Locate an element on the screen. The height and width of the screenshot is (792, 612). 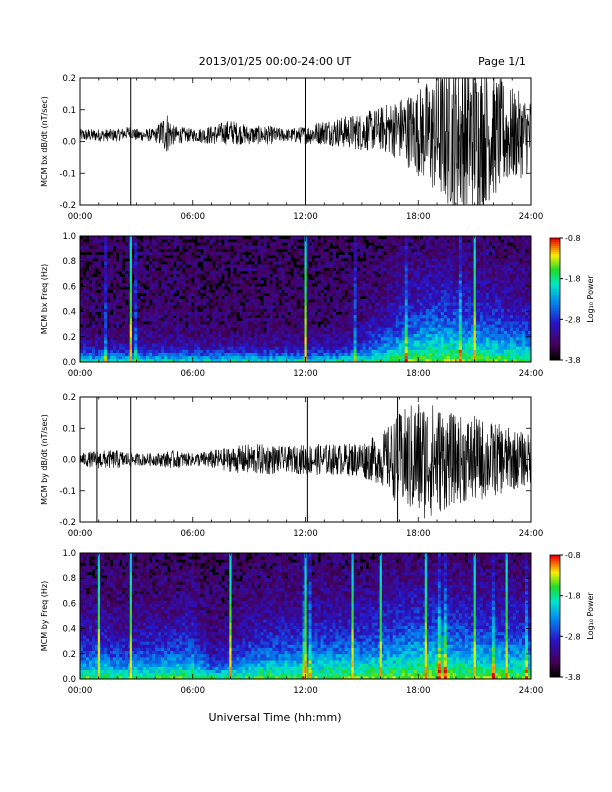
y-axis: 0.2 0.1 0.0 -0.1 -0.2 MCM bx dB/dt (nT/sec) is located at coordinates (285, 142).